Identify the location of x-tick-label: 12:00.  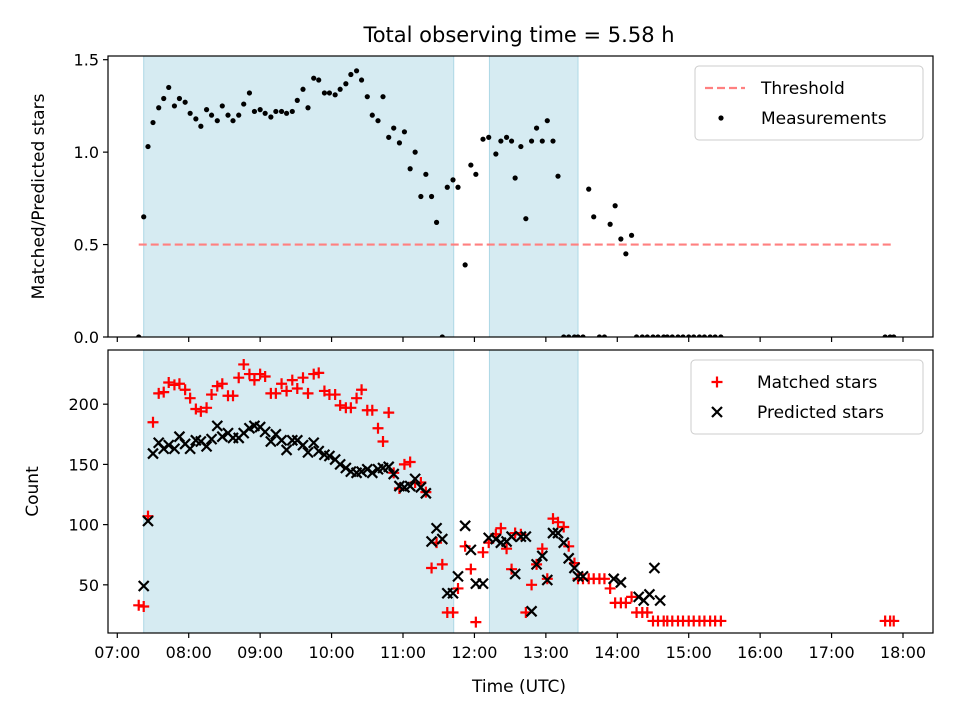
(474, 652).